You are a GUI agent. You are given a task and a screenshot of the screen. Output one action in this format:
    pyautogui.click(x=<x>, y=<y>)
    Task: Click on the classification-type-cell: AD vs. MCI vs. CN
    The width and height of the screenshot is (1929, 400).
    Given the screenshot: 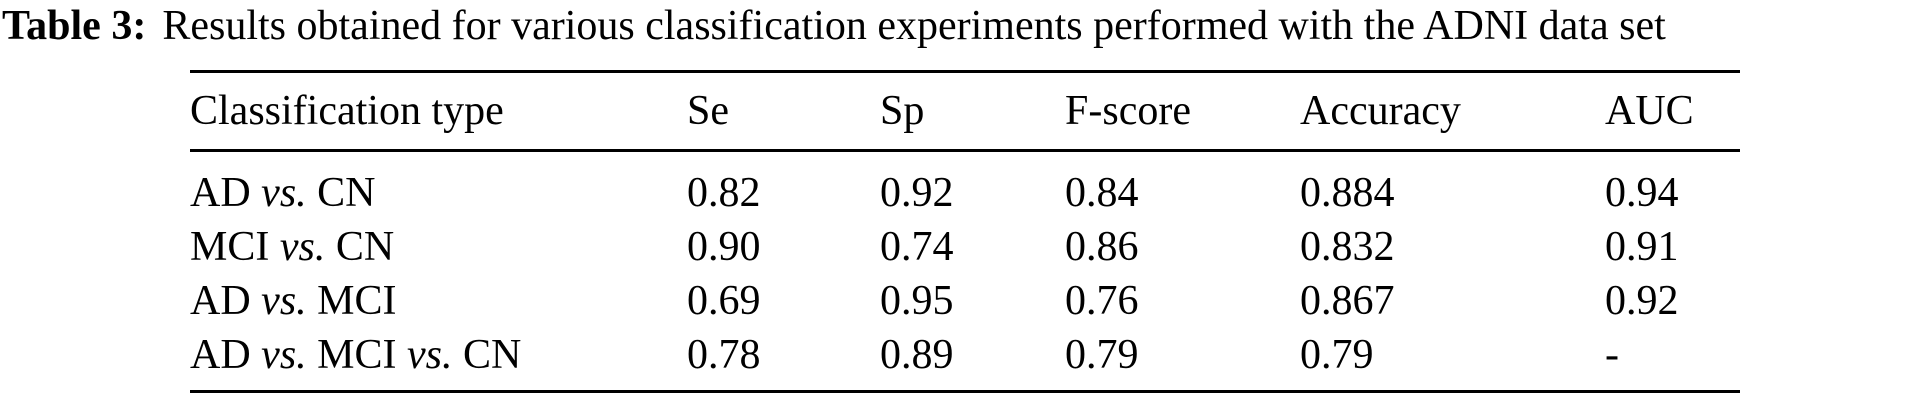 What is the action you would take?
    pyautogui.click(x=356, y=355)
    